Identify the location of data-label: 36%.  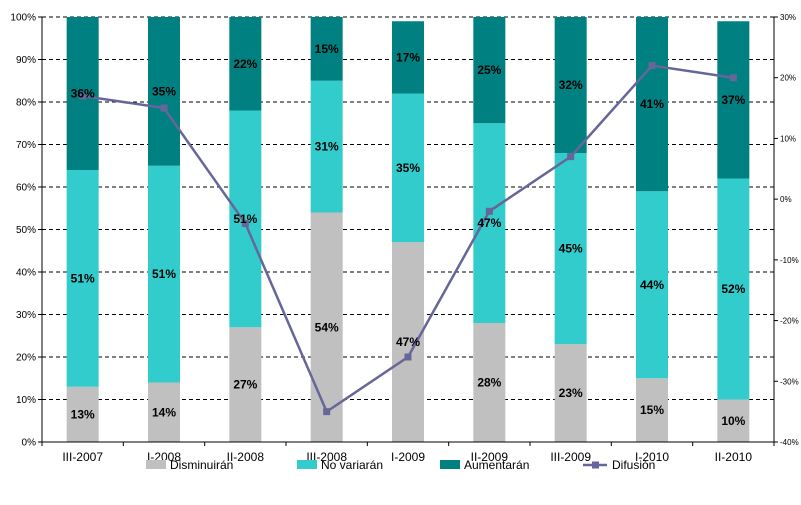
(83, 94).